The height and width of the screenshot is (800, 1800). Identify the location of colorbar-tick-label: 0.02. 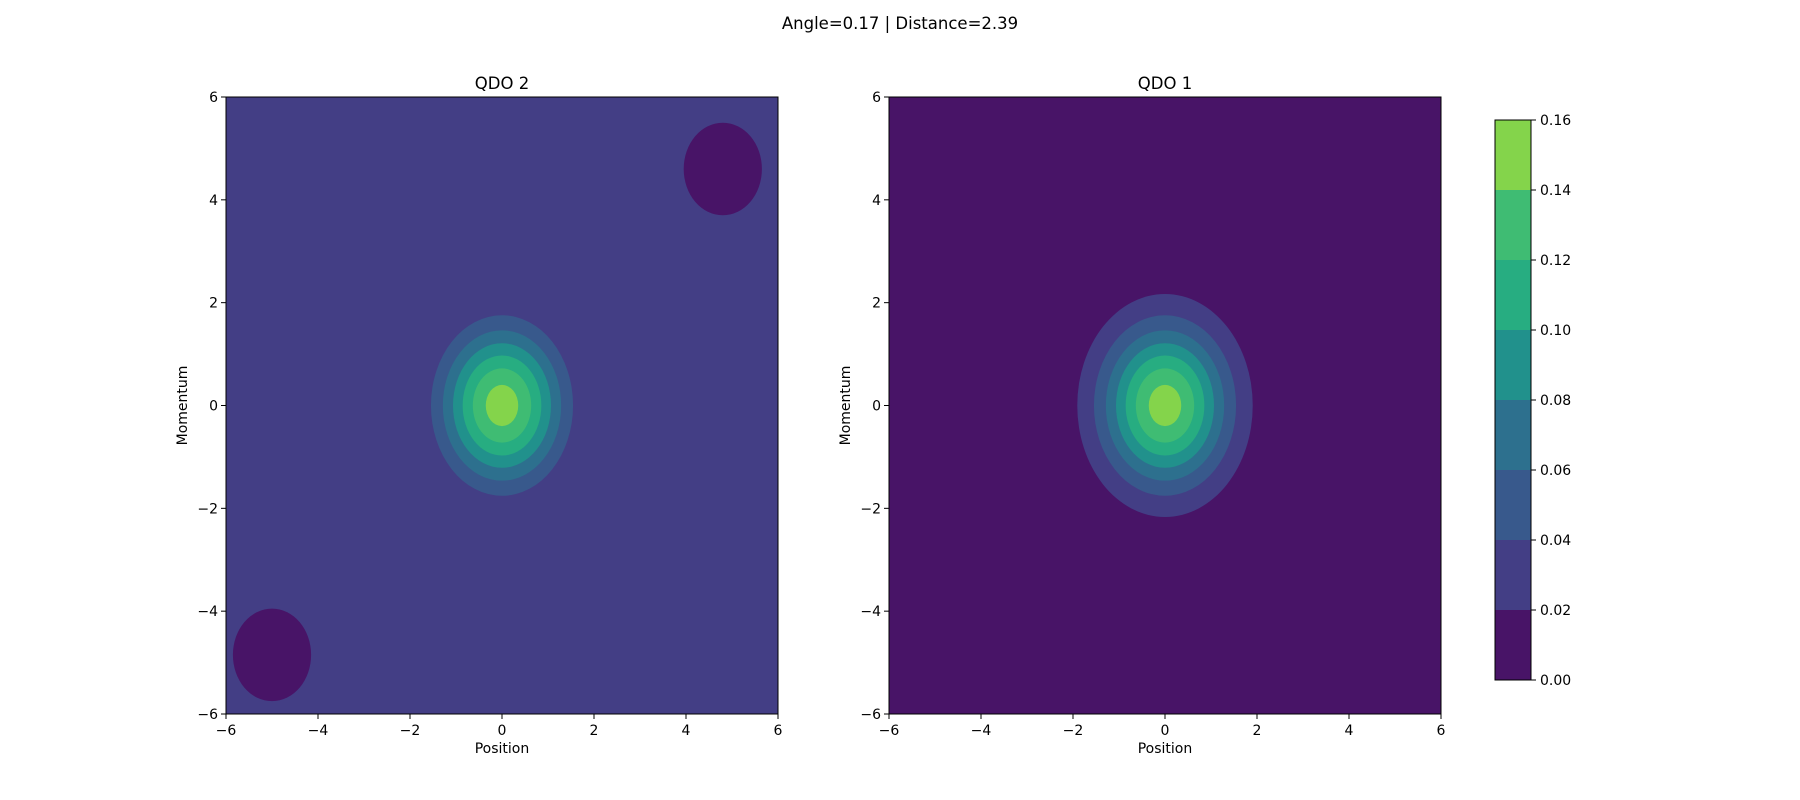
(1555, 611).